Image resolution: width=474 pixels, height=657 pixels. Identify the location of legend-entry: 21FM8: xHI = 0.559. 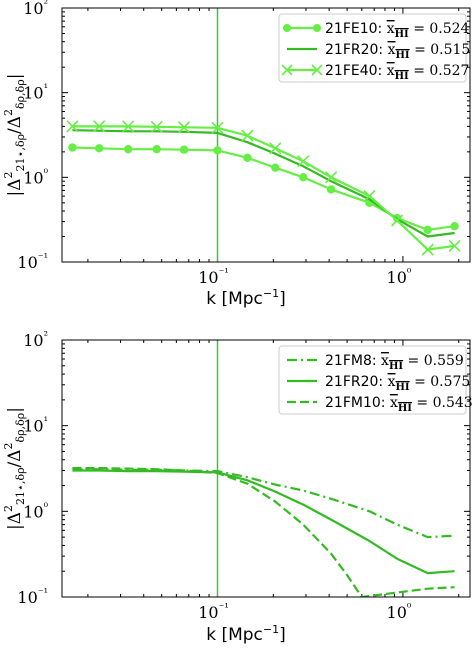
(394, 362).